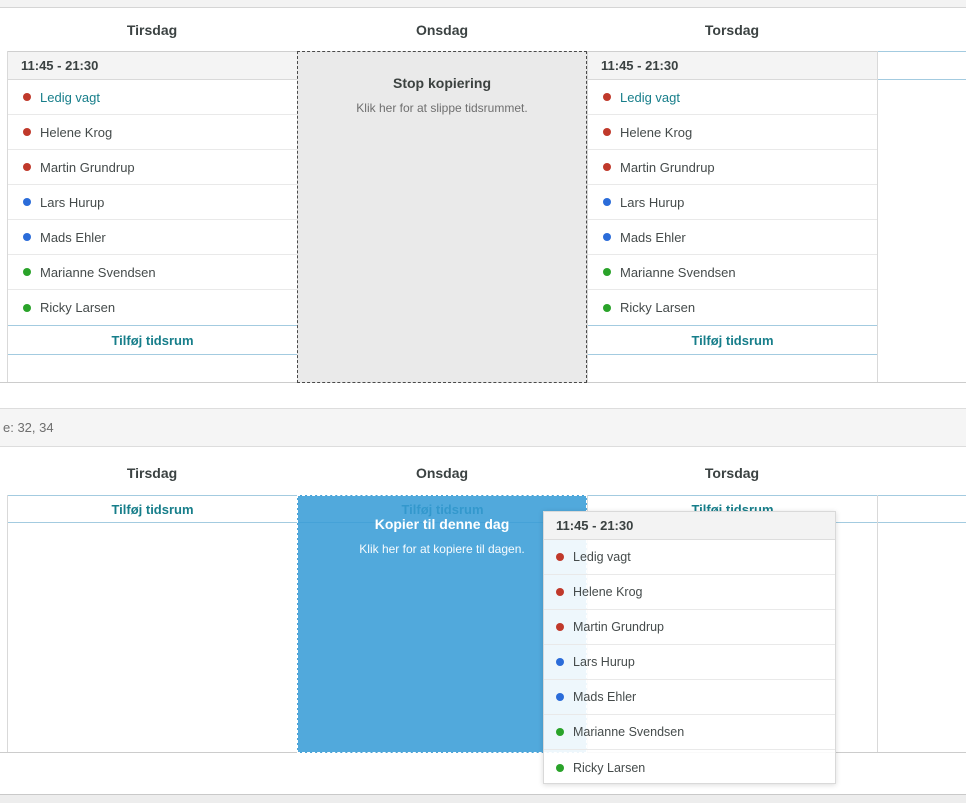  What do you see at coordinates (152, 29) in the screenshot?
I see `day-header-tuesday: Tirsdag` at bounding box center [152, 29].